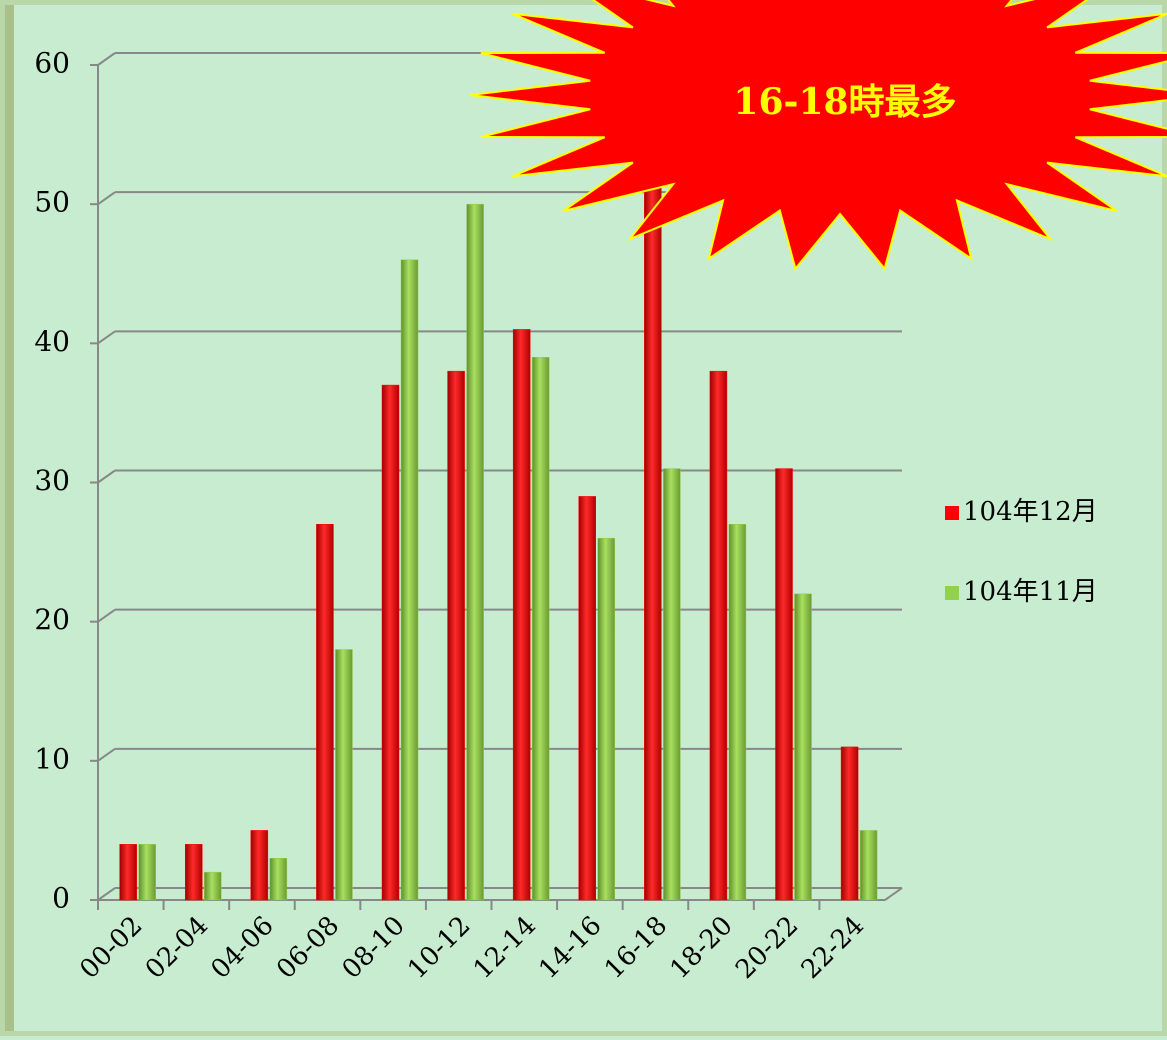 Image resolution: width=1167 pixels, height=1040 pixels. What do you see at coordinates (833, 948) in the screenshot?
I see `x-tick-label: 22-24` at bounding box center [833, 948].